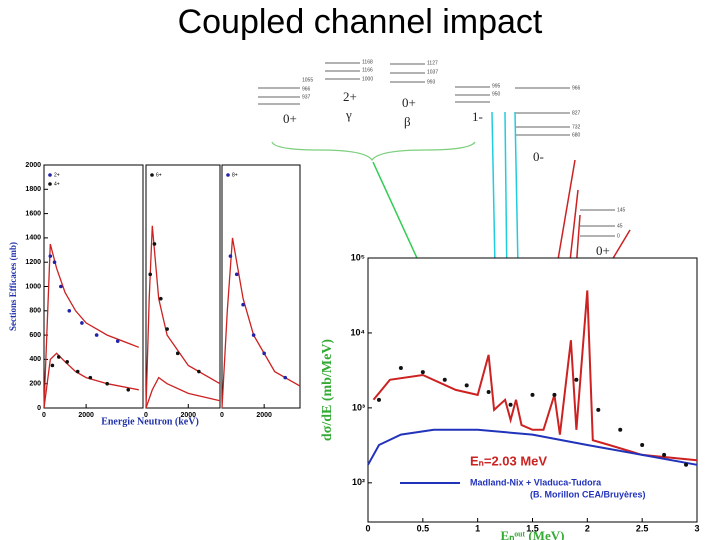 The width and height of the screenshot is (720, 540). What do you see at coordinates (35, 335) in the screenshot?
I see `y-tick-label: 600` at bounding box center [35, 335].